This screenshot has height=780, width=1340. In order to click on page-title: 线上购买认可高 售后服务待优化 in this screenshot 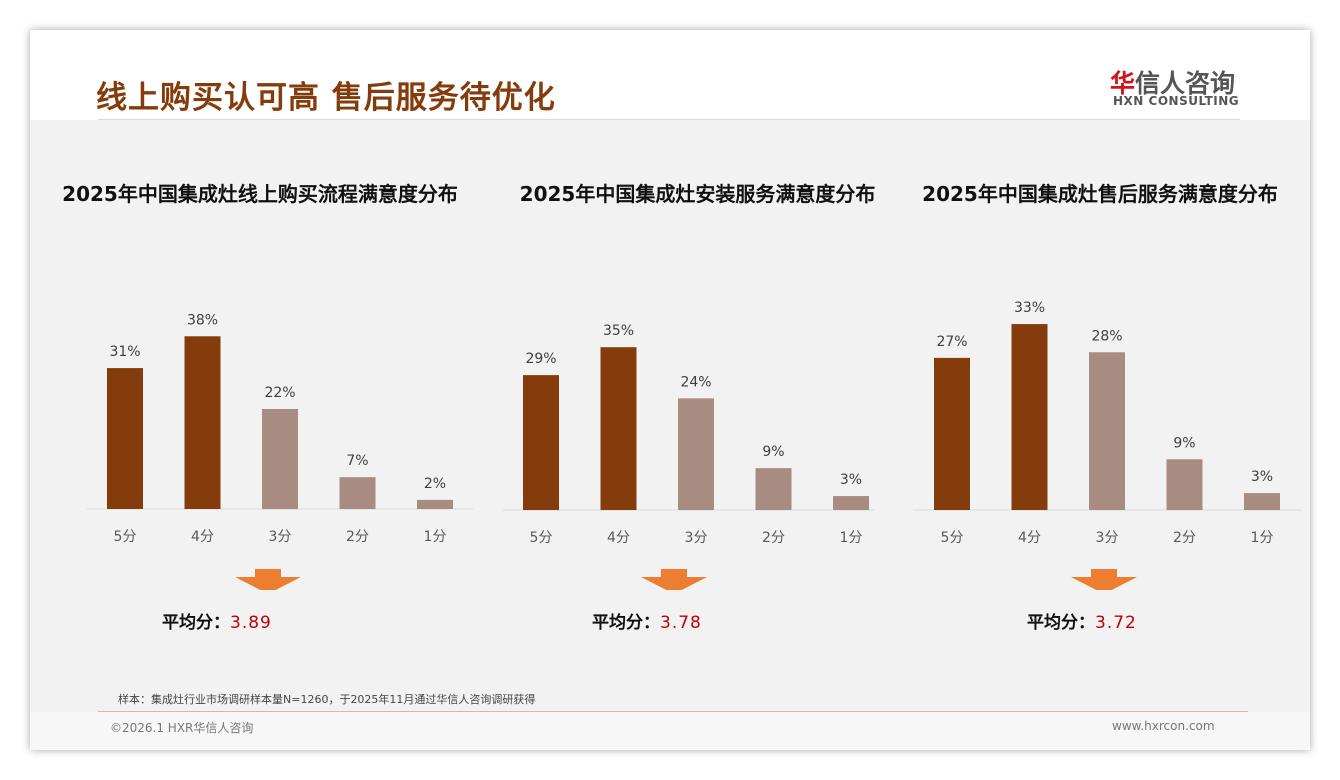, I will do `click(326, 98)`.